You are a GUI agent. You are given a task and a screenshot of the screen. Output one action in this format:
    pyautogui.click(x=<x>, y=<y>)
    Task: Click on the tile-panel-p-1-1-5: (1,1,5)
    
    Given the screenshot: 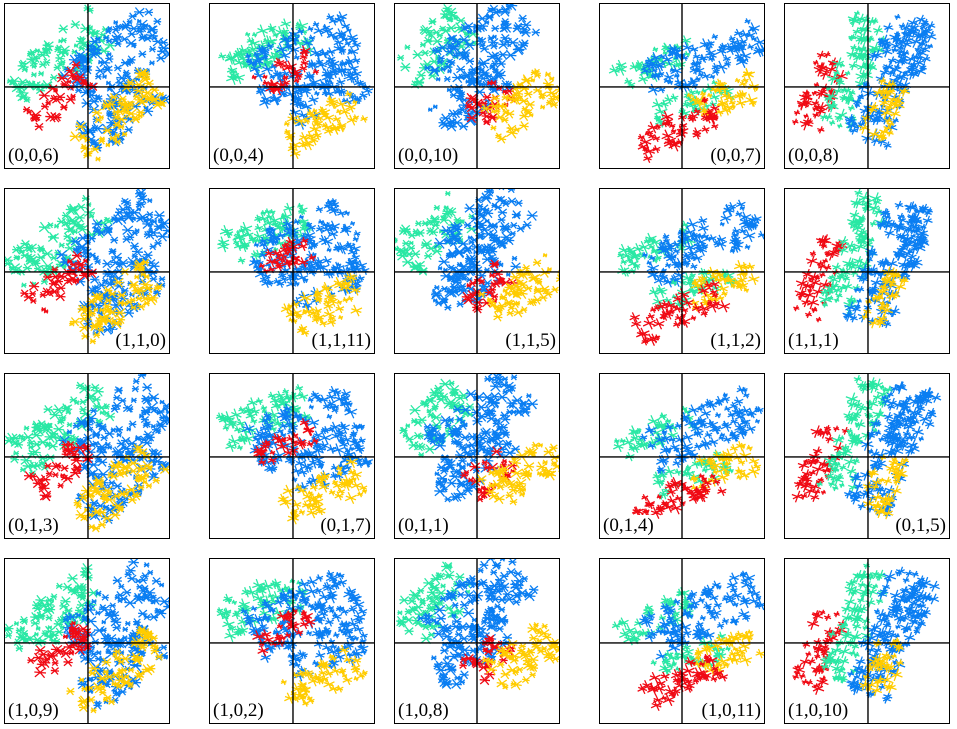 What is the action you would take?
    pyautogui.click(x=477, y=271)
    